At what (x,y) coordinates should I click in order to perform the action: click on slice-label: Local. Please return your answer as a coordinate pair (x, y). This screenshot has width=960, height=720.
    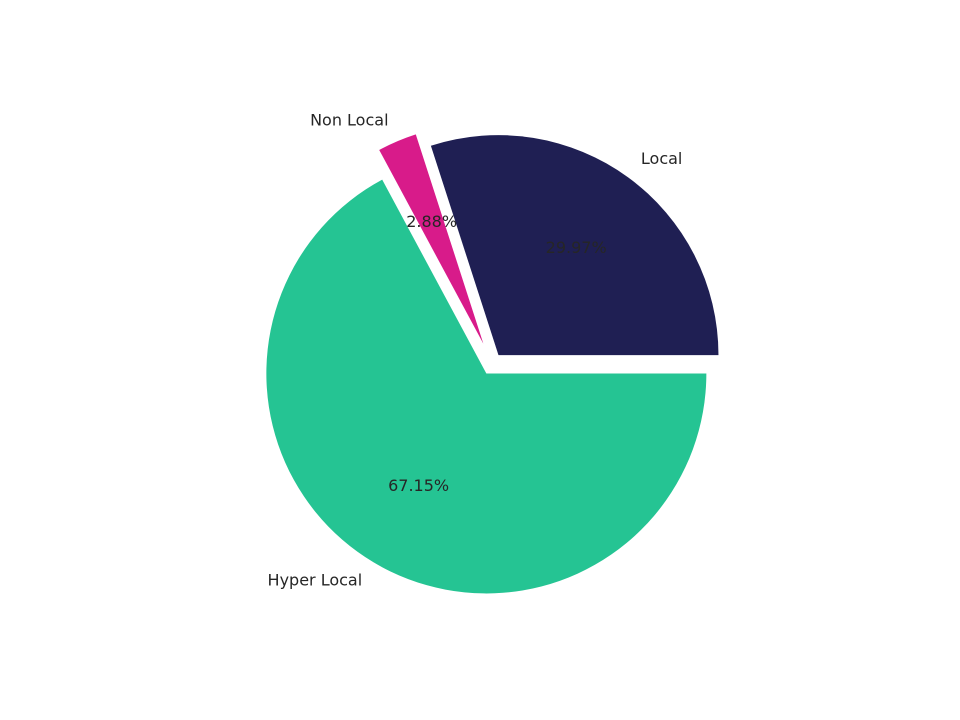
    Looking at the image, I should click on (661, 158).